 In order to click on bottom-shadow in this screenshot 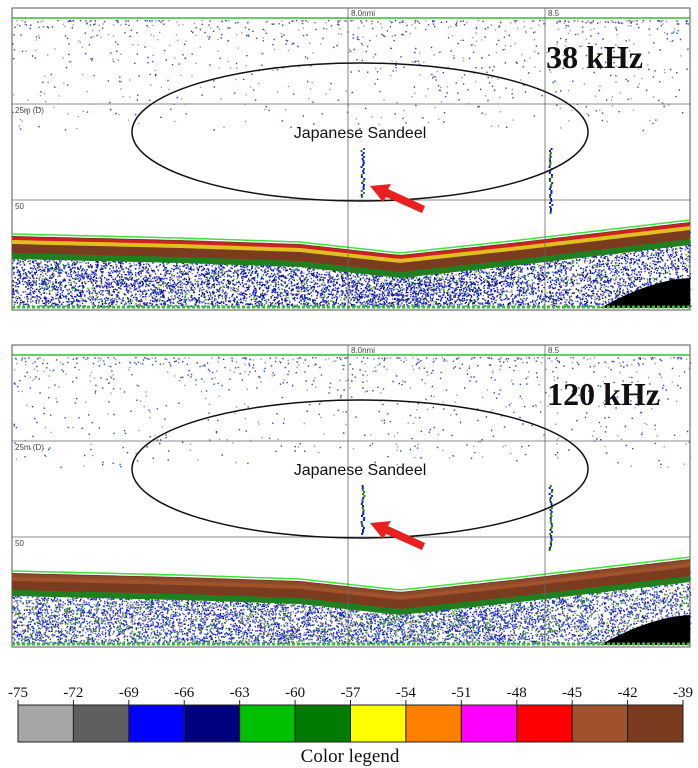, I will do `click(645, 293)`.